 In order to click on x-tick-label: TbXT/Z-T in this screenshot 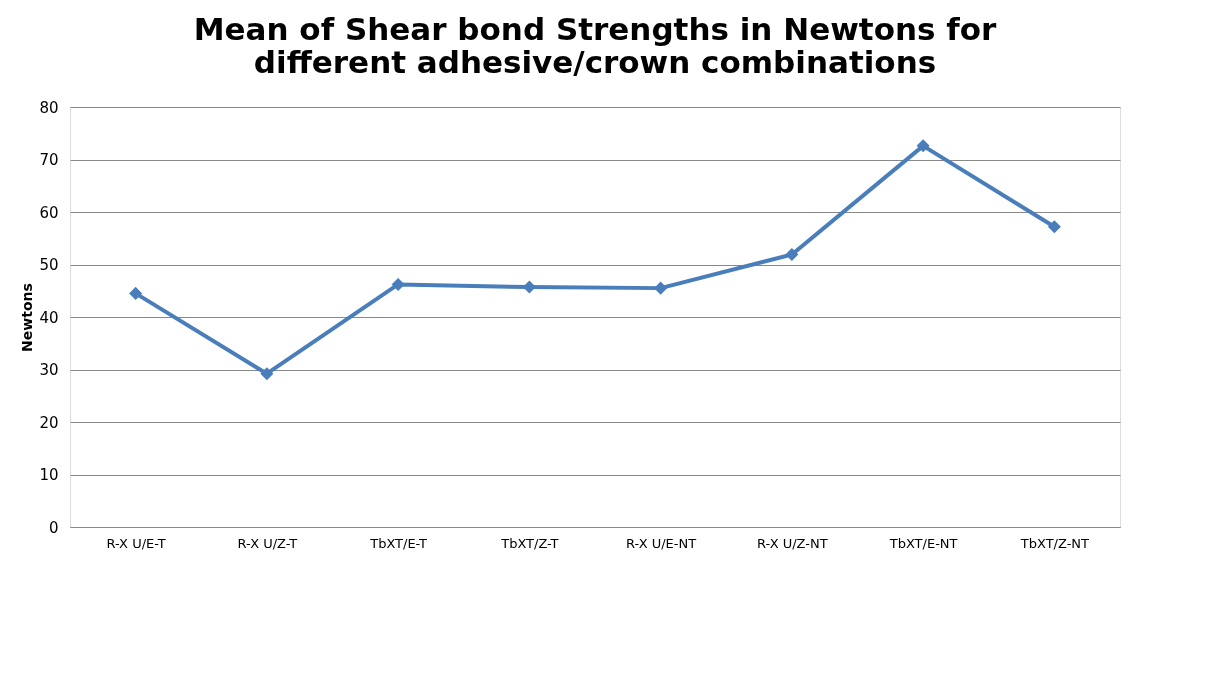, I will do `click(529, 543)`.